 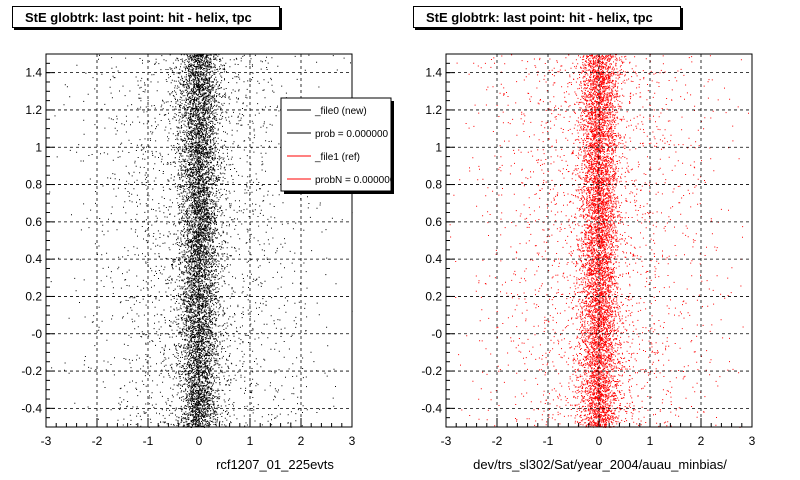 What do you see at coordinates (340, 111) in the screenshot?
I see `legend-entry-label: _file0 (new)` at bounding box center [340, 111].